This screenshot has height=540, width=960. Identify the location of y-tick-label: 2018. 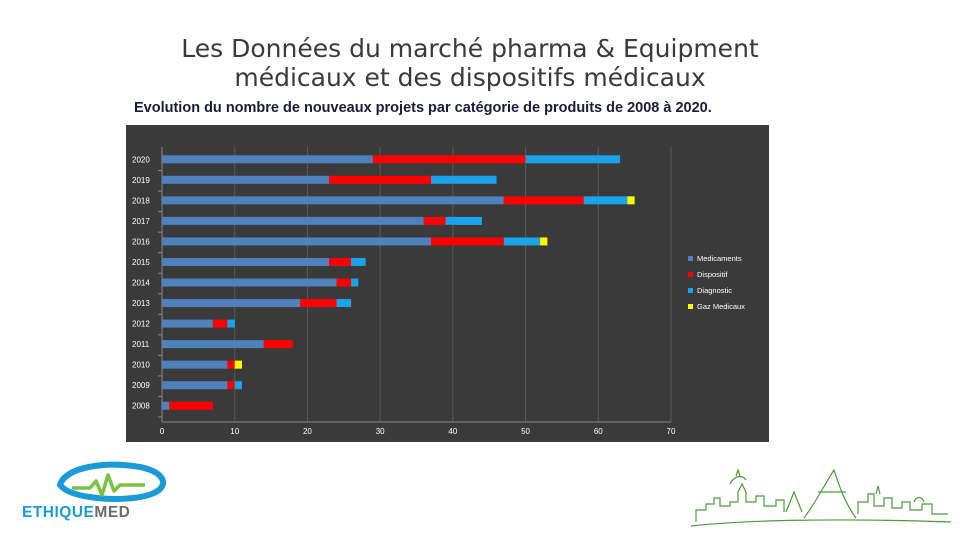
(141, 200).